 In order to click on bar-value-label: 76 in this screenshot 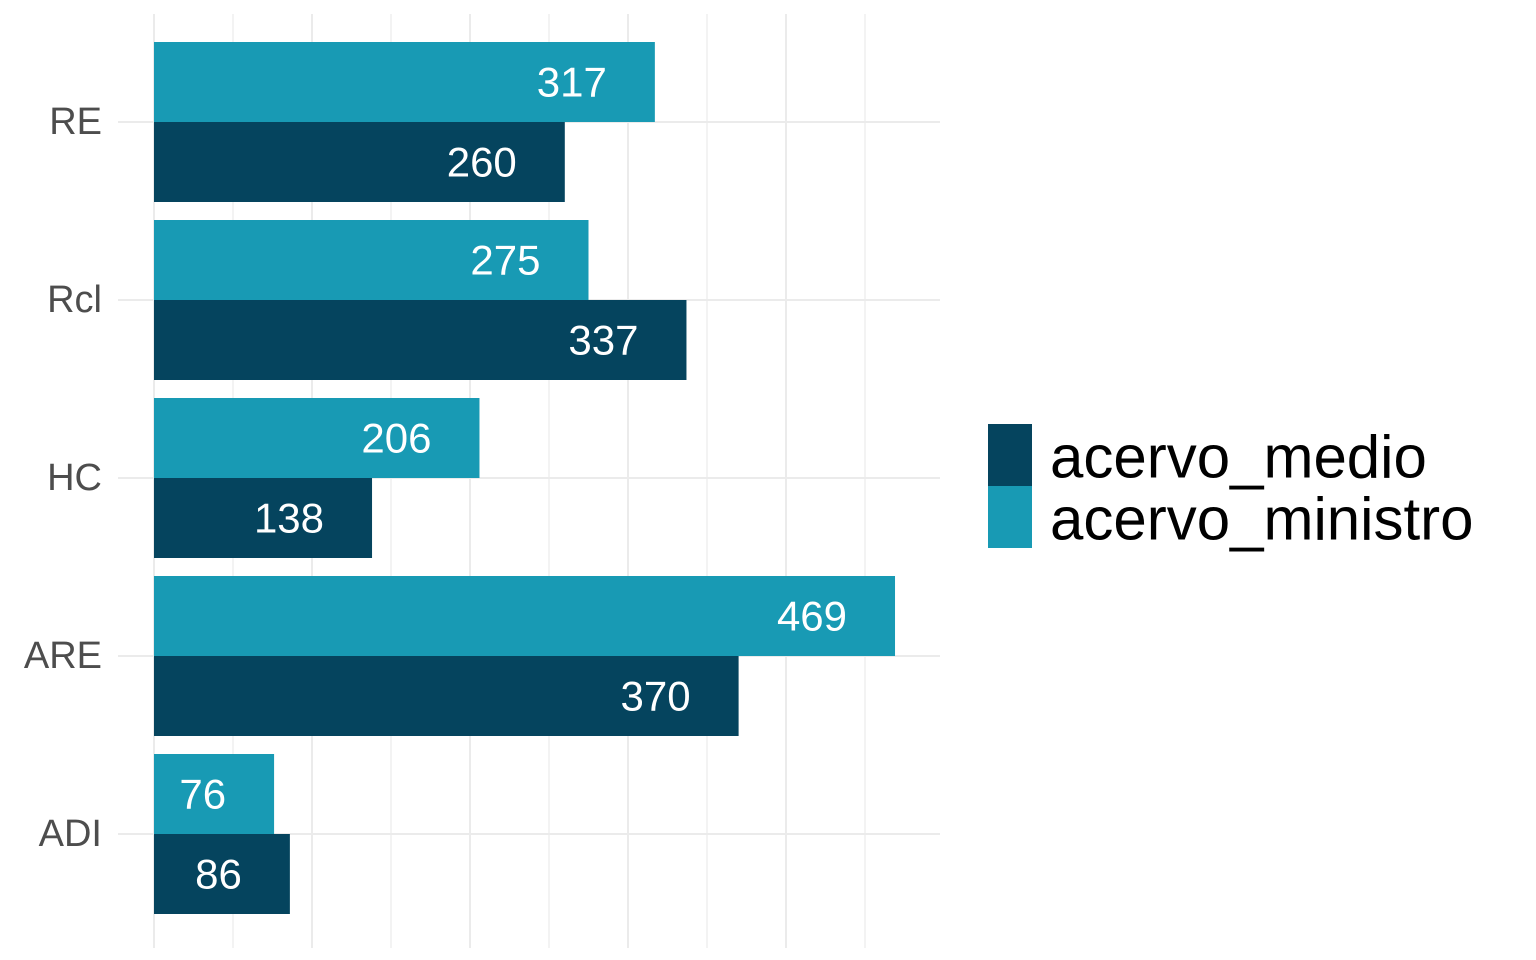, I will do `click(202, 794)`.